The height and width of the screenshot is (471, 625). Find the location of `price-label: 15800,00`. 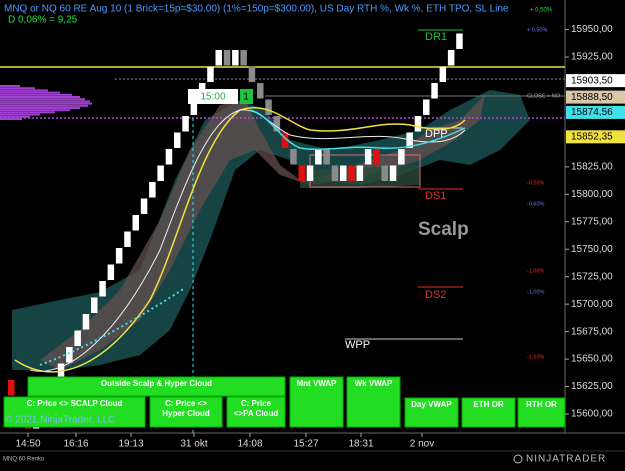

price-label: 15800,00 is located at coordinates (592, 194).